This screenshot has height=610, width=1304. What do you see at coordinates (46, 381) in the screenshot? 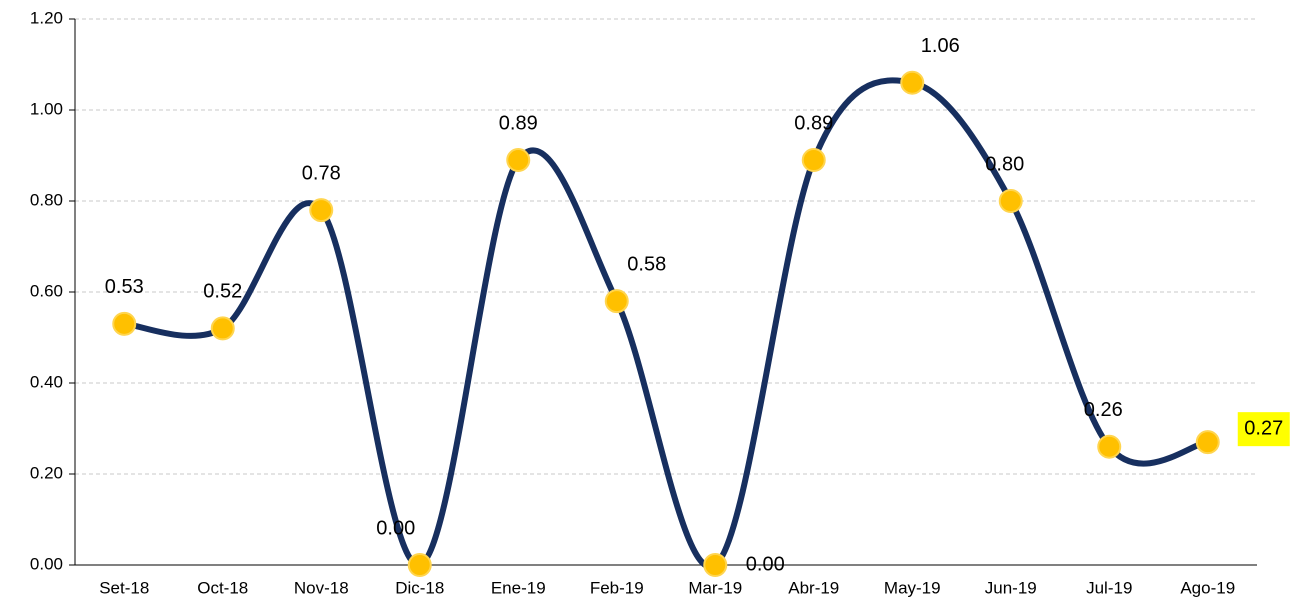
I see `y-tick-label: 0.40` at bounding box center [46, 381].